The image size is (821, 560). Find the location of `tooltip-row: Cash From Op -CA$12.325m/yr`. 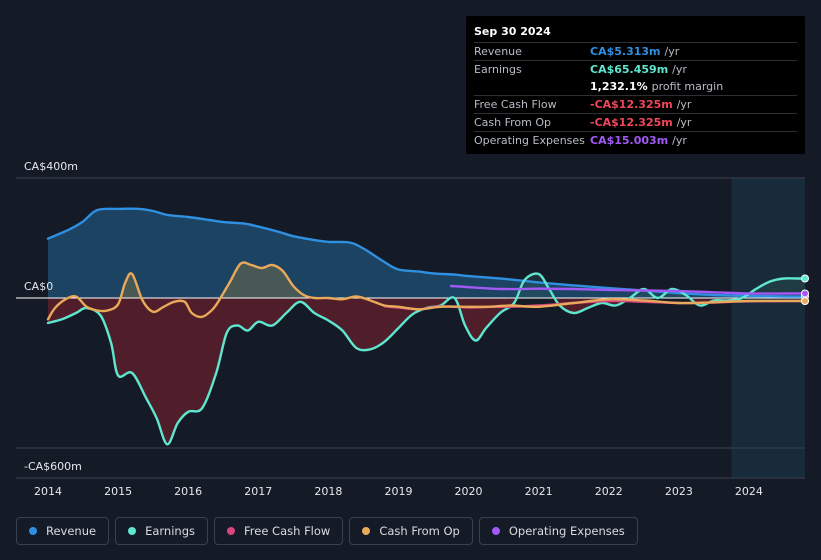

tooltip-row: Cash From Op -CA$12.325m/yr is located at coordinates (635, 122).